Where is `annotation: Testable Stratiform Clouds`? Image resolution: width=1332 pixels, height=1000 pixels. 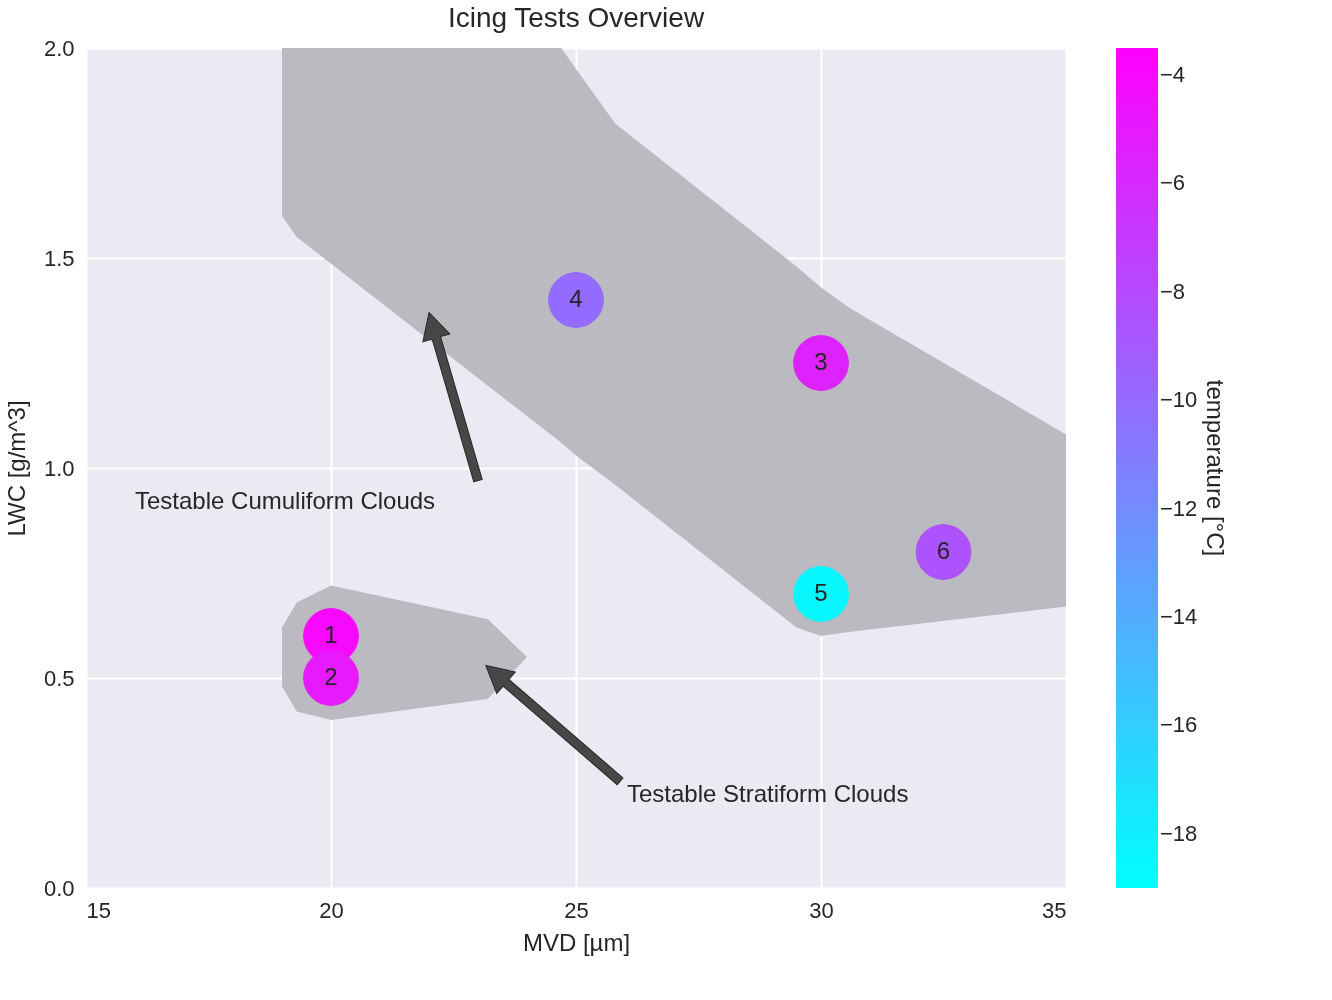 annotation: Testable Stratiform Clouds is located at coordinates (767, 793).